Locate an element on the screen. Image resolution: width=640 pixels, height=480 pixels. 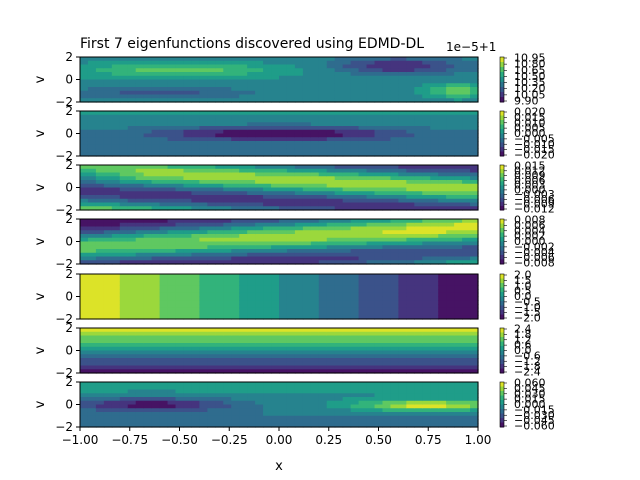
colorbar-segment is located at coordinates (502, 113).